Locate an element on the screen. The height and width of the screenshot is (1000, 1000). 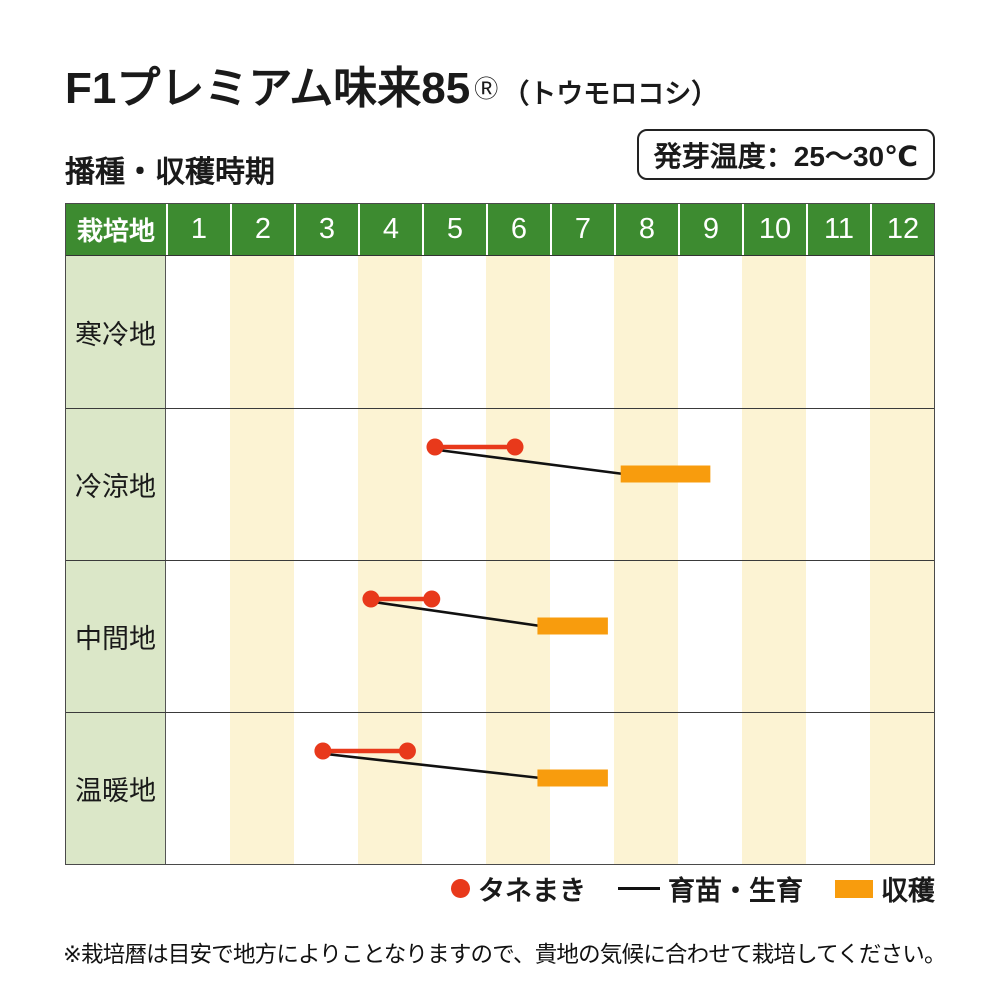
legend-label-growth: 育苗・生育 is located at coordinates (735, 891).